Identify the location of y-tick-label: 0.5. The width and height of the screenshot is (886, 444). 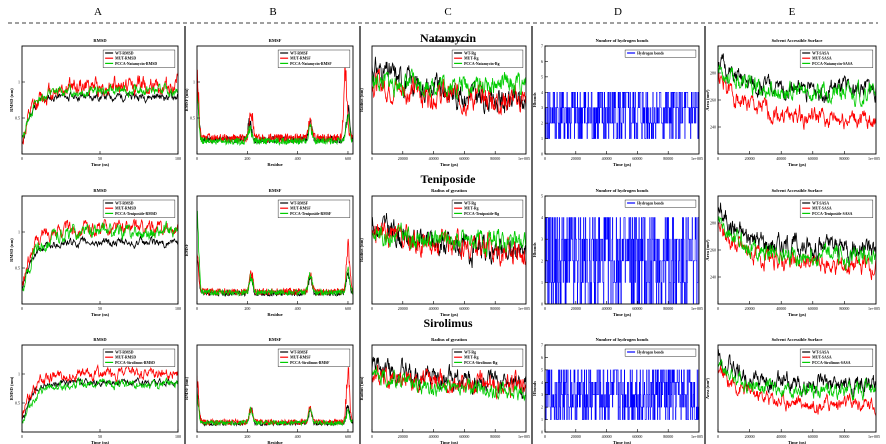
(17, 118).